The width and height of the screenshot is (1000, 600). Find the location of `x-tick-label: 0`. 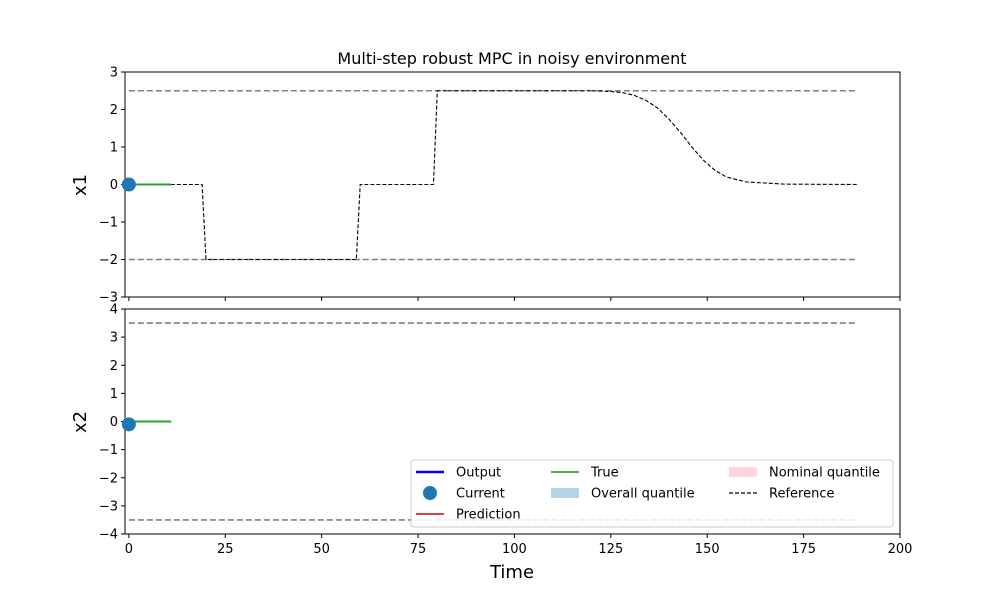

x-tick-label: 0 is located at coordinates (129, 549).